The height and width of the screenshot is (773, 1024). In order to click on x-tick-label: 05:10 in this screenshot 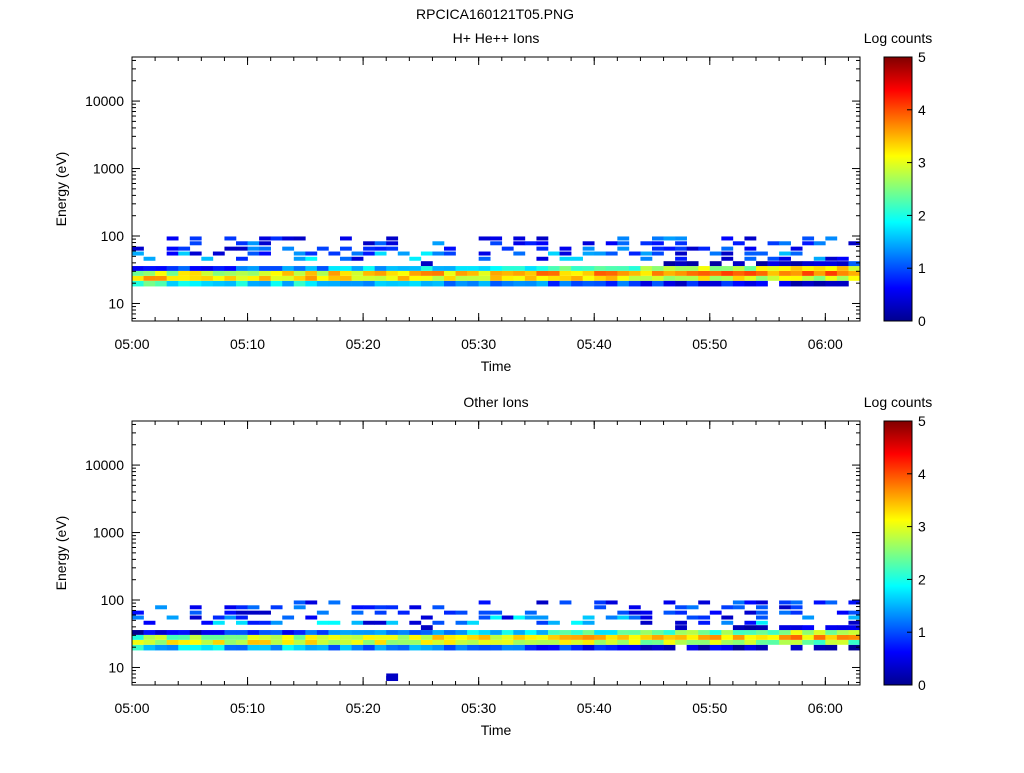, I will do `click(247, 344)`.